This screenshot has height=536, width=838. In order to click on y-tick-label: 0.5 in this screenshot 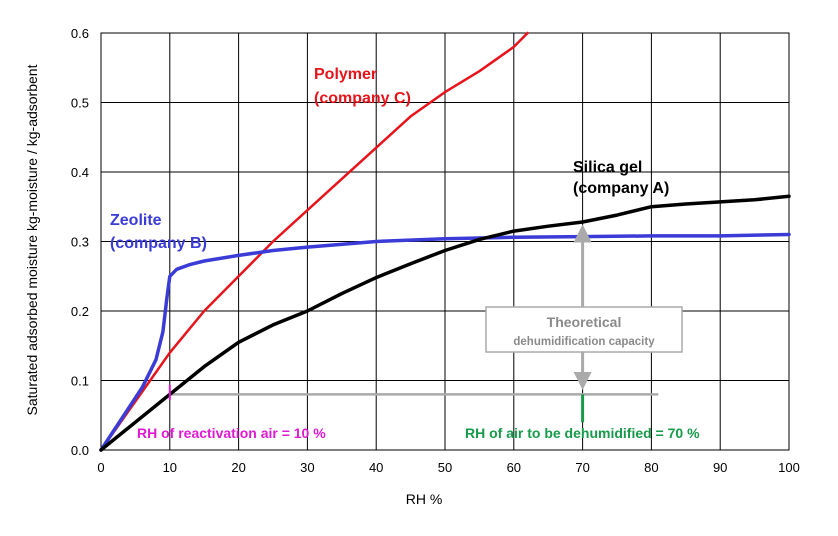, I will do `click(80, 103)`.